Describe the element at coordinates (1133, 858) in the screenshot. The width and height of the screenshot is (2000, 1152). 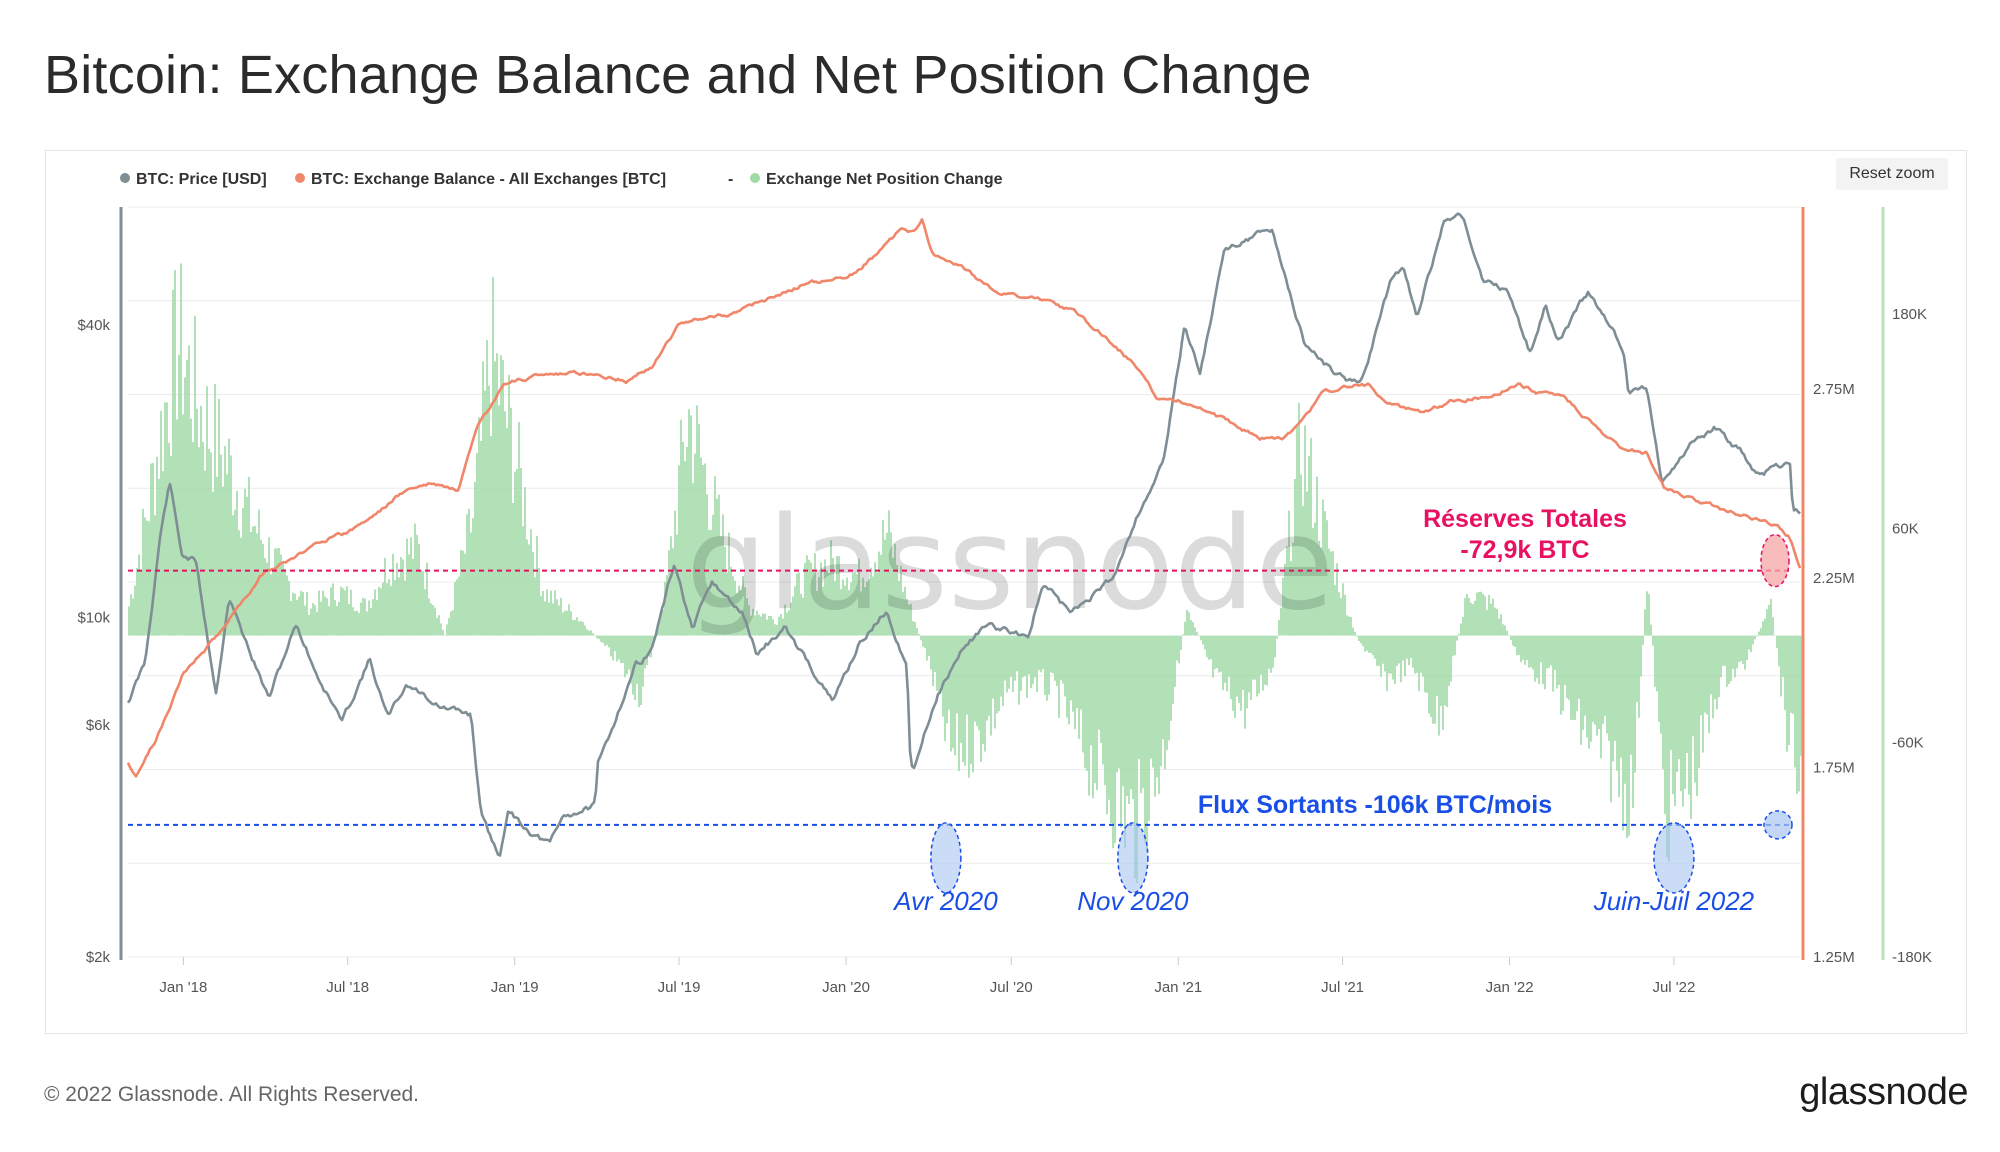
I see `nov-2020-highlight` at that location.